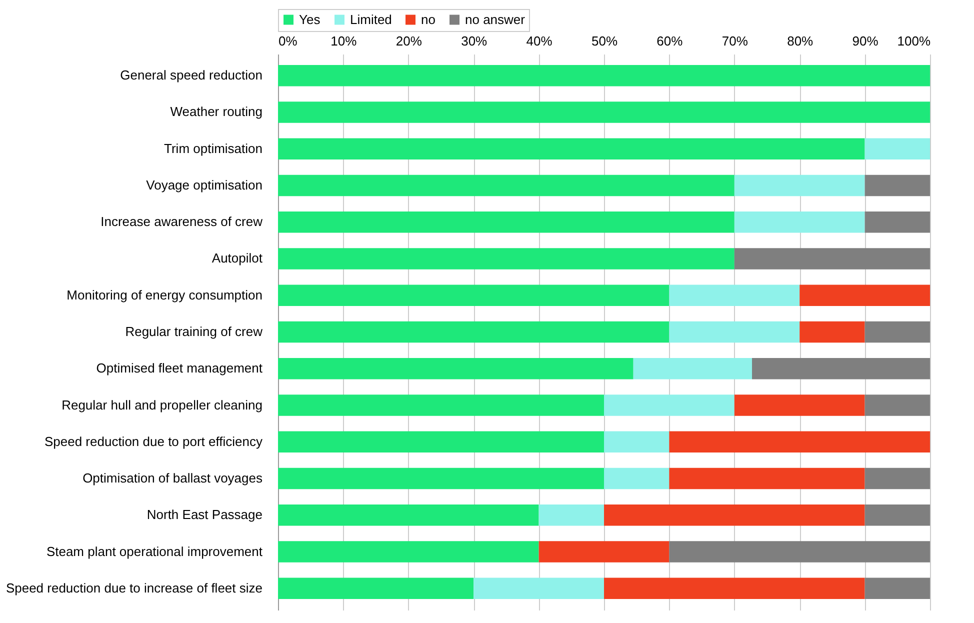 The image size is (974, 623). What do you see at coordinates (670, 41) in the screenshot?
I see `x-tick-label: 60%` at bounding box center [670, 41].